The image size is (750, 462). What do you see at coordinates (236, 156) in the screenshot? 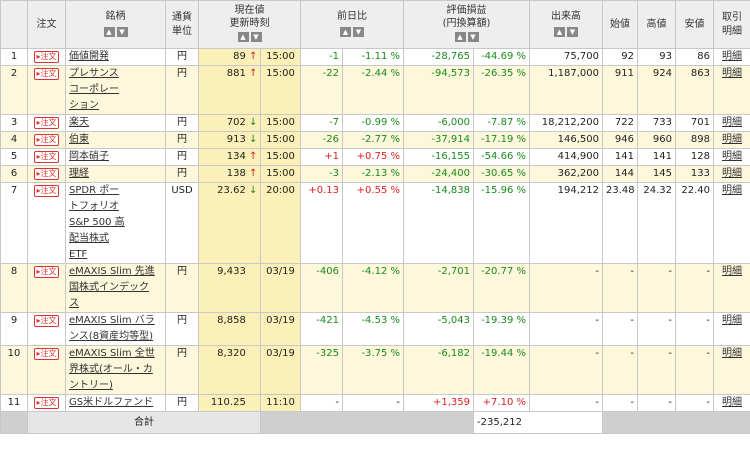
I see `price-value: 134` at bounding box center [236, 156].